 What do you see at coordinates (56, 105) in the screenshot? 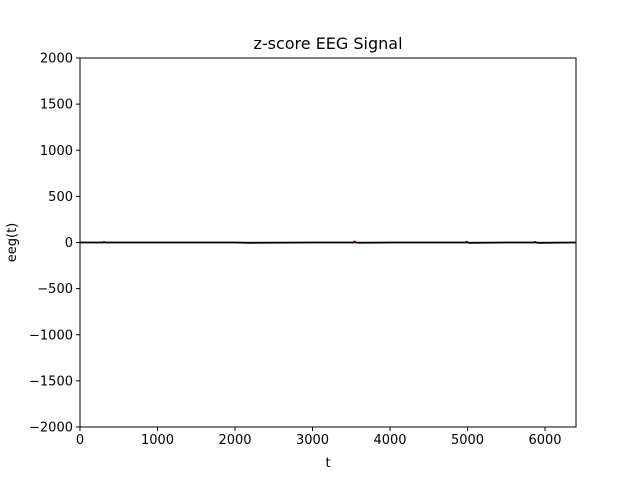
I see `y-tick-label: 1500` at bounding box center [56, 105].